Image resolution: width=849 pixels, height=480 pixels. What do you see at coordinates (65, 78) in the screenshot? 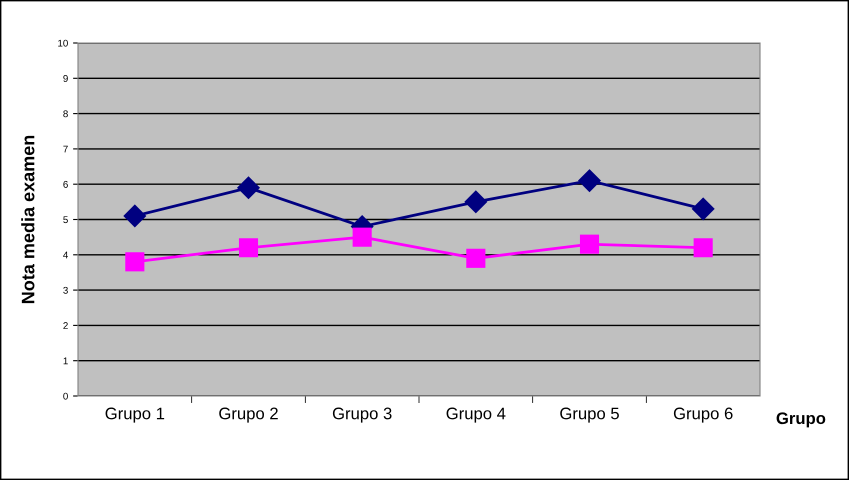
I see `y-tick-label: 9` at bounding box center [65, 78].